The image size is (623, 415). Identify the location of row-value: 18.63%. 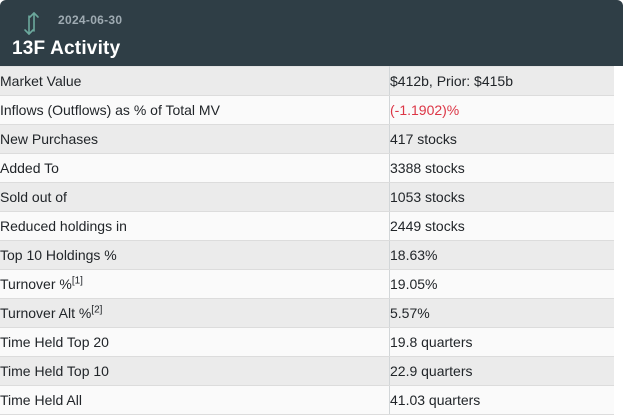
(501, 255).